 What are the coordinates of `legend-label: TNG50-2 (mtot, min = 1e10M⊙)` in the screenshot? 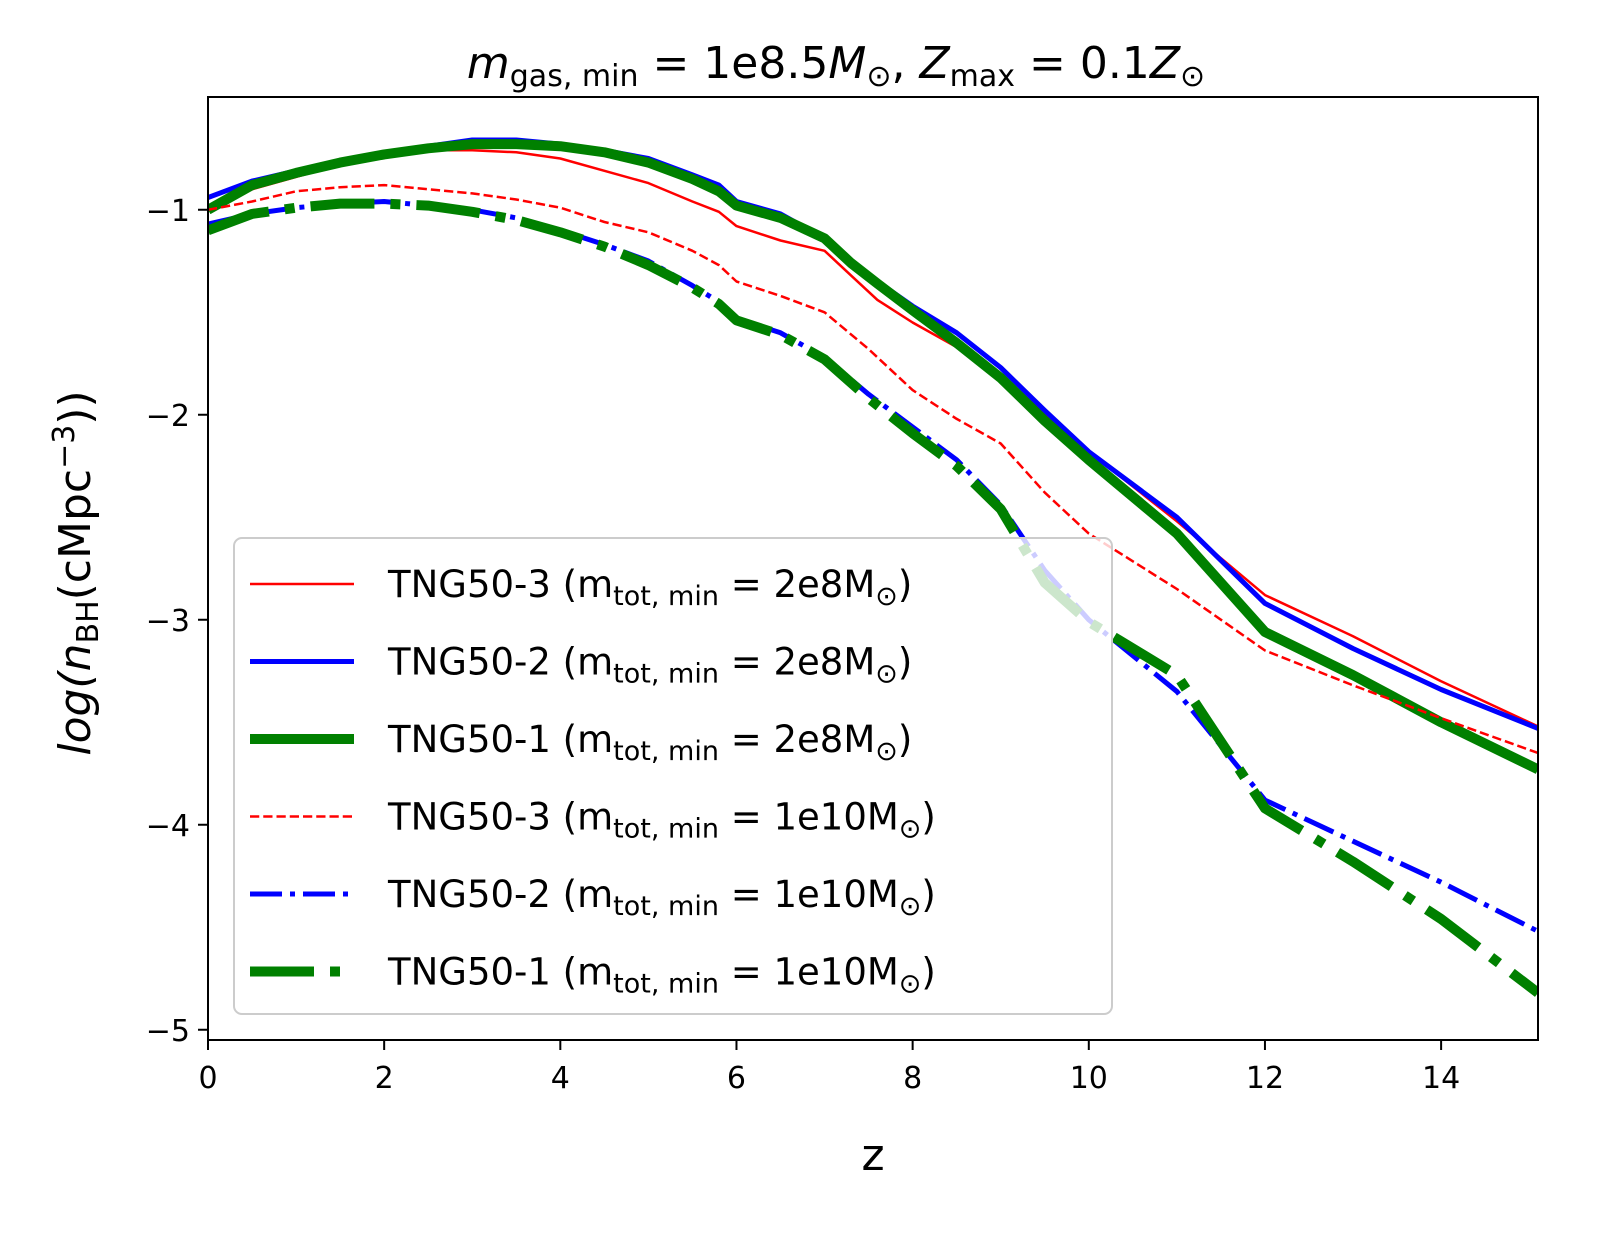 It's located at (661, 897).